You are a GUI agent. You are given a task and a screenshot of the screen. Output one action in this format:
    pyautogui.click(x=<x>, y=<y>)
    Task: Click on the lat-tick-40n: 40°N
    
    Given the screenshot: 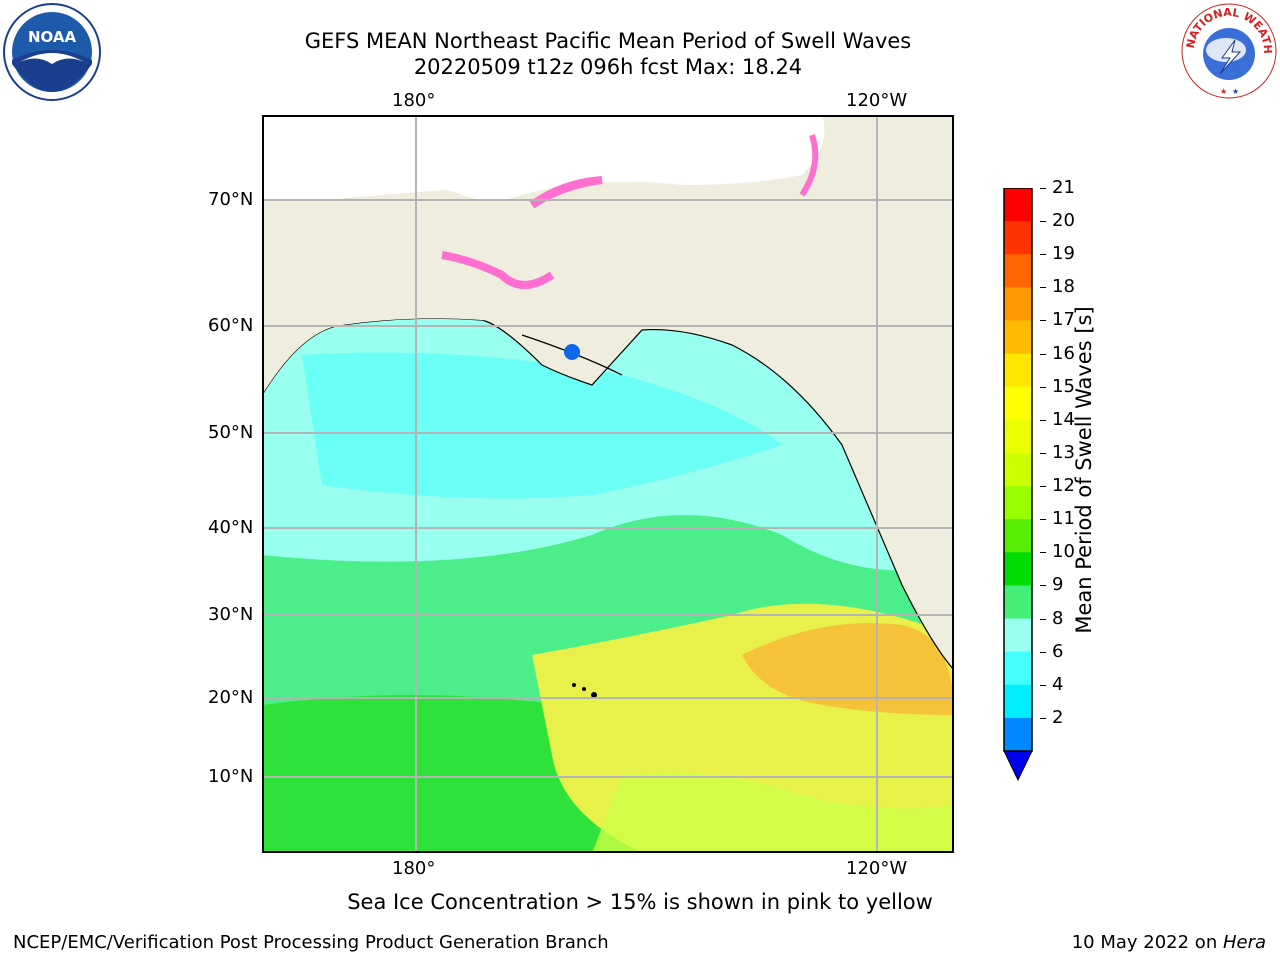 What is the action you would take?
    pyautogui.click(x=231, y=527)
    